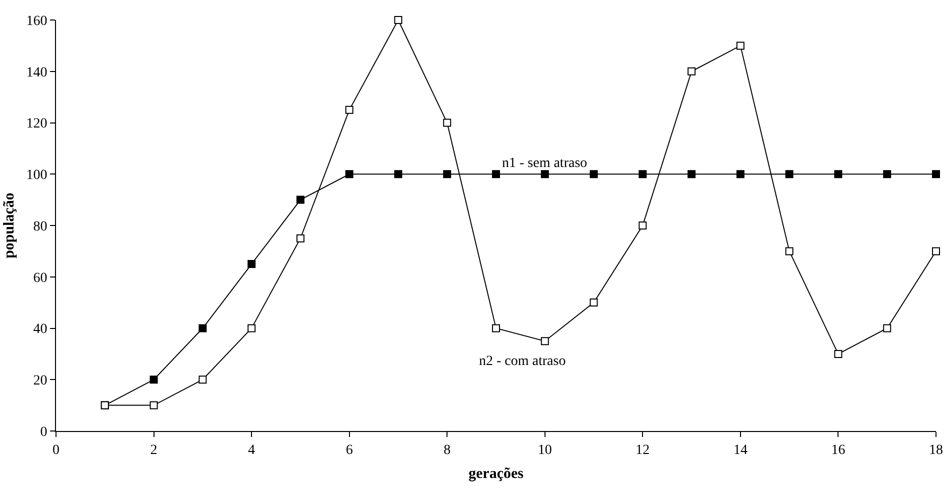 The image size is (946, 501). Describe the element at coordinates (44, 432) in the screenshot. I see `y-tick-label: 0` at that location.